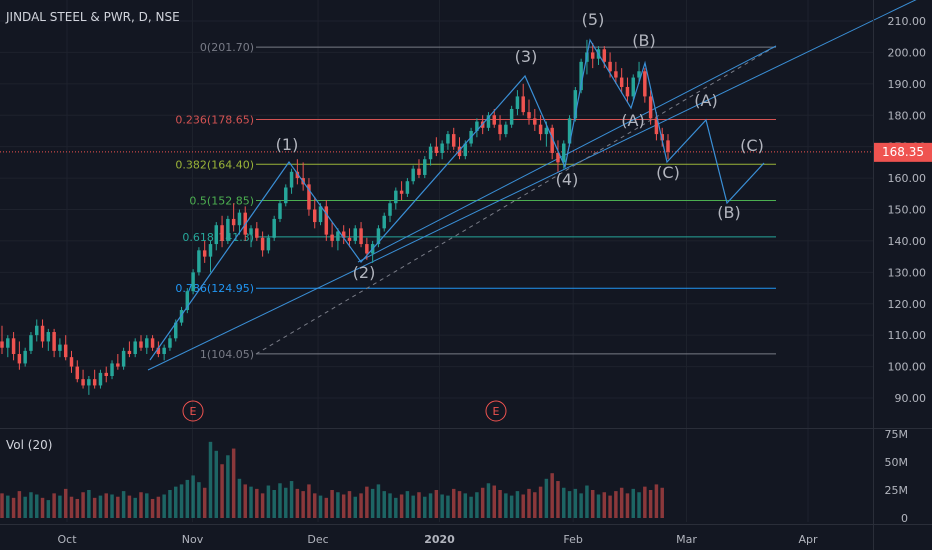 The width and height of the screenshot is (932, 550). I want to click on price-tick-label: 90.00, so click(911, 398).